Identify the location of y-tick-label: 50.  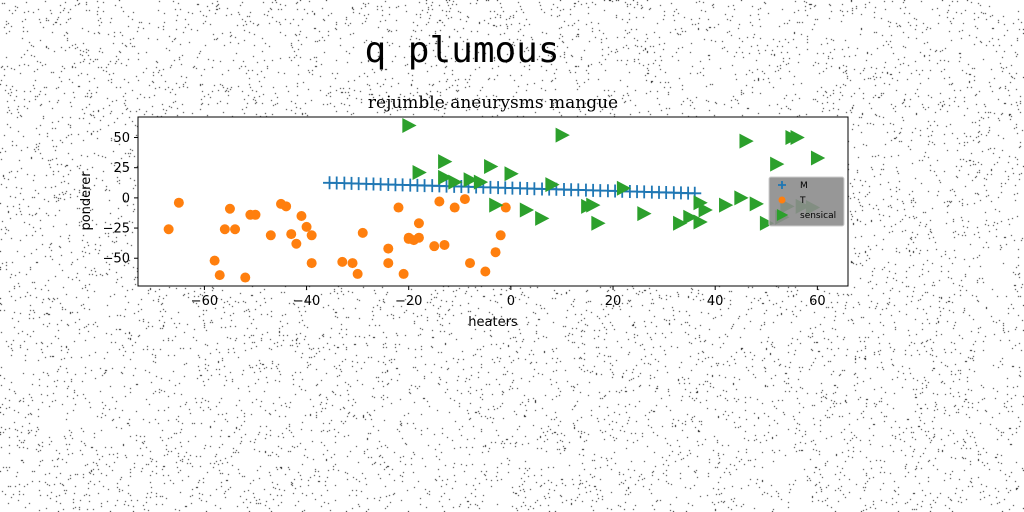
(121, 138).